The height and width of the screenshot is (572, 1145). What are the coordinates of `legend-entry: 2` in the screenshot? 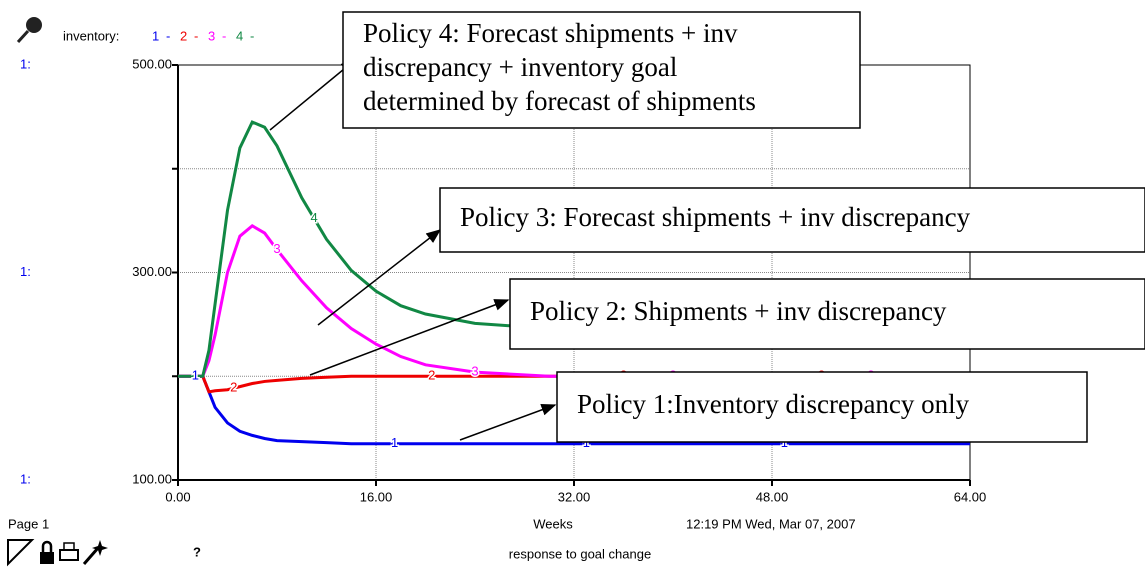 It's located at (183, 35).